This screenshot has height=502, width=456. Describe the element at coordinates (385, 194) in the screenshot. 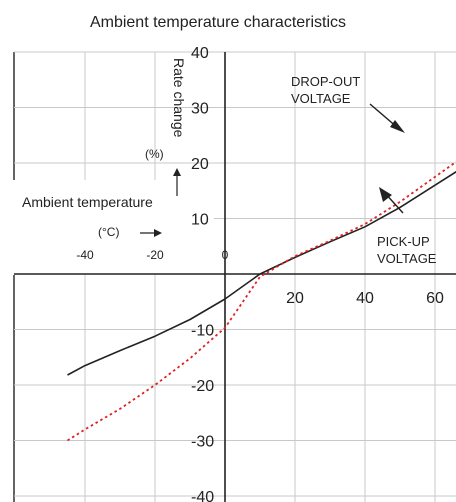

I see `pick-up-pointer-head` at that location.